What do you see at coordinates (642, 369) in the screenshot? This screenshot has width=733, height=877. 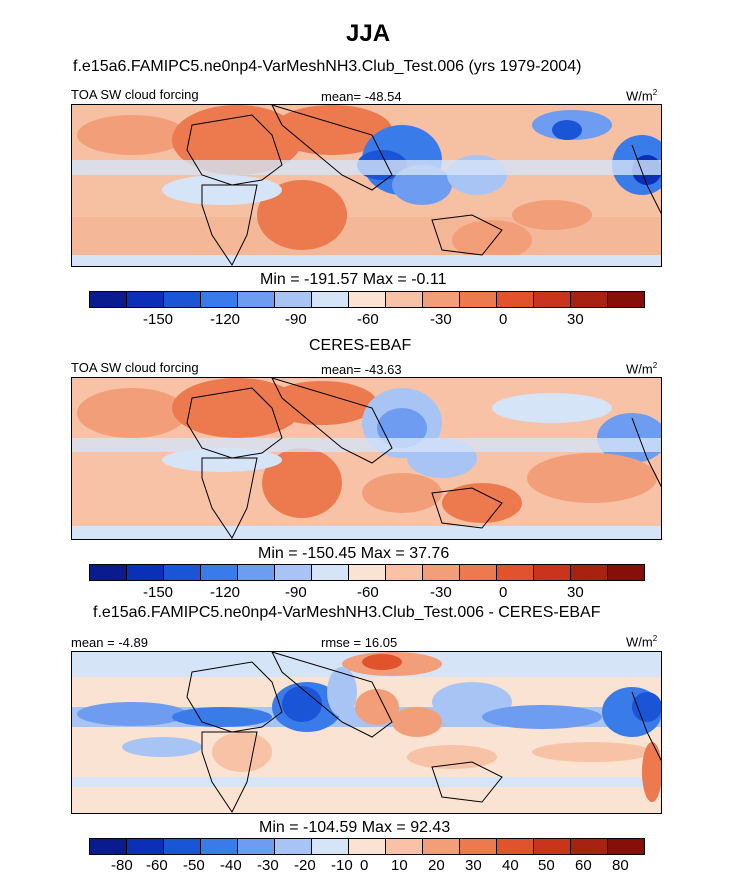 I see `panel-2-units: W/m2` at bounding box center [642, 369].